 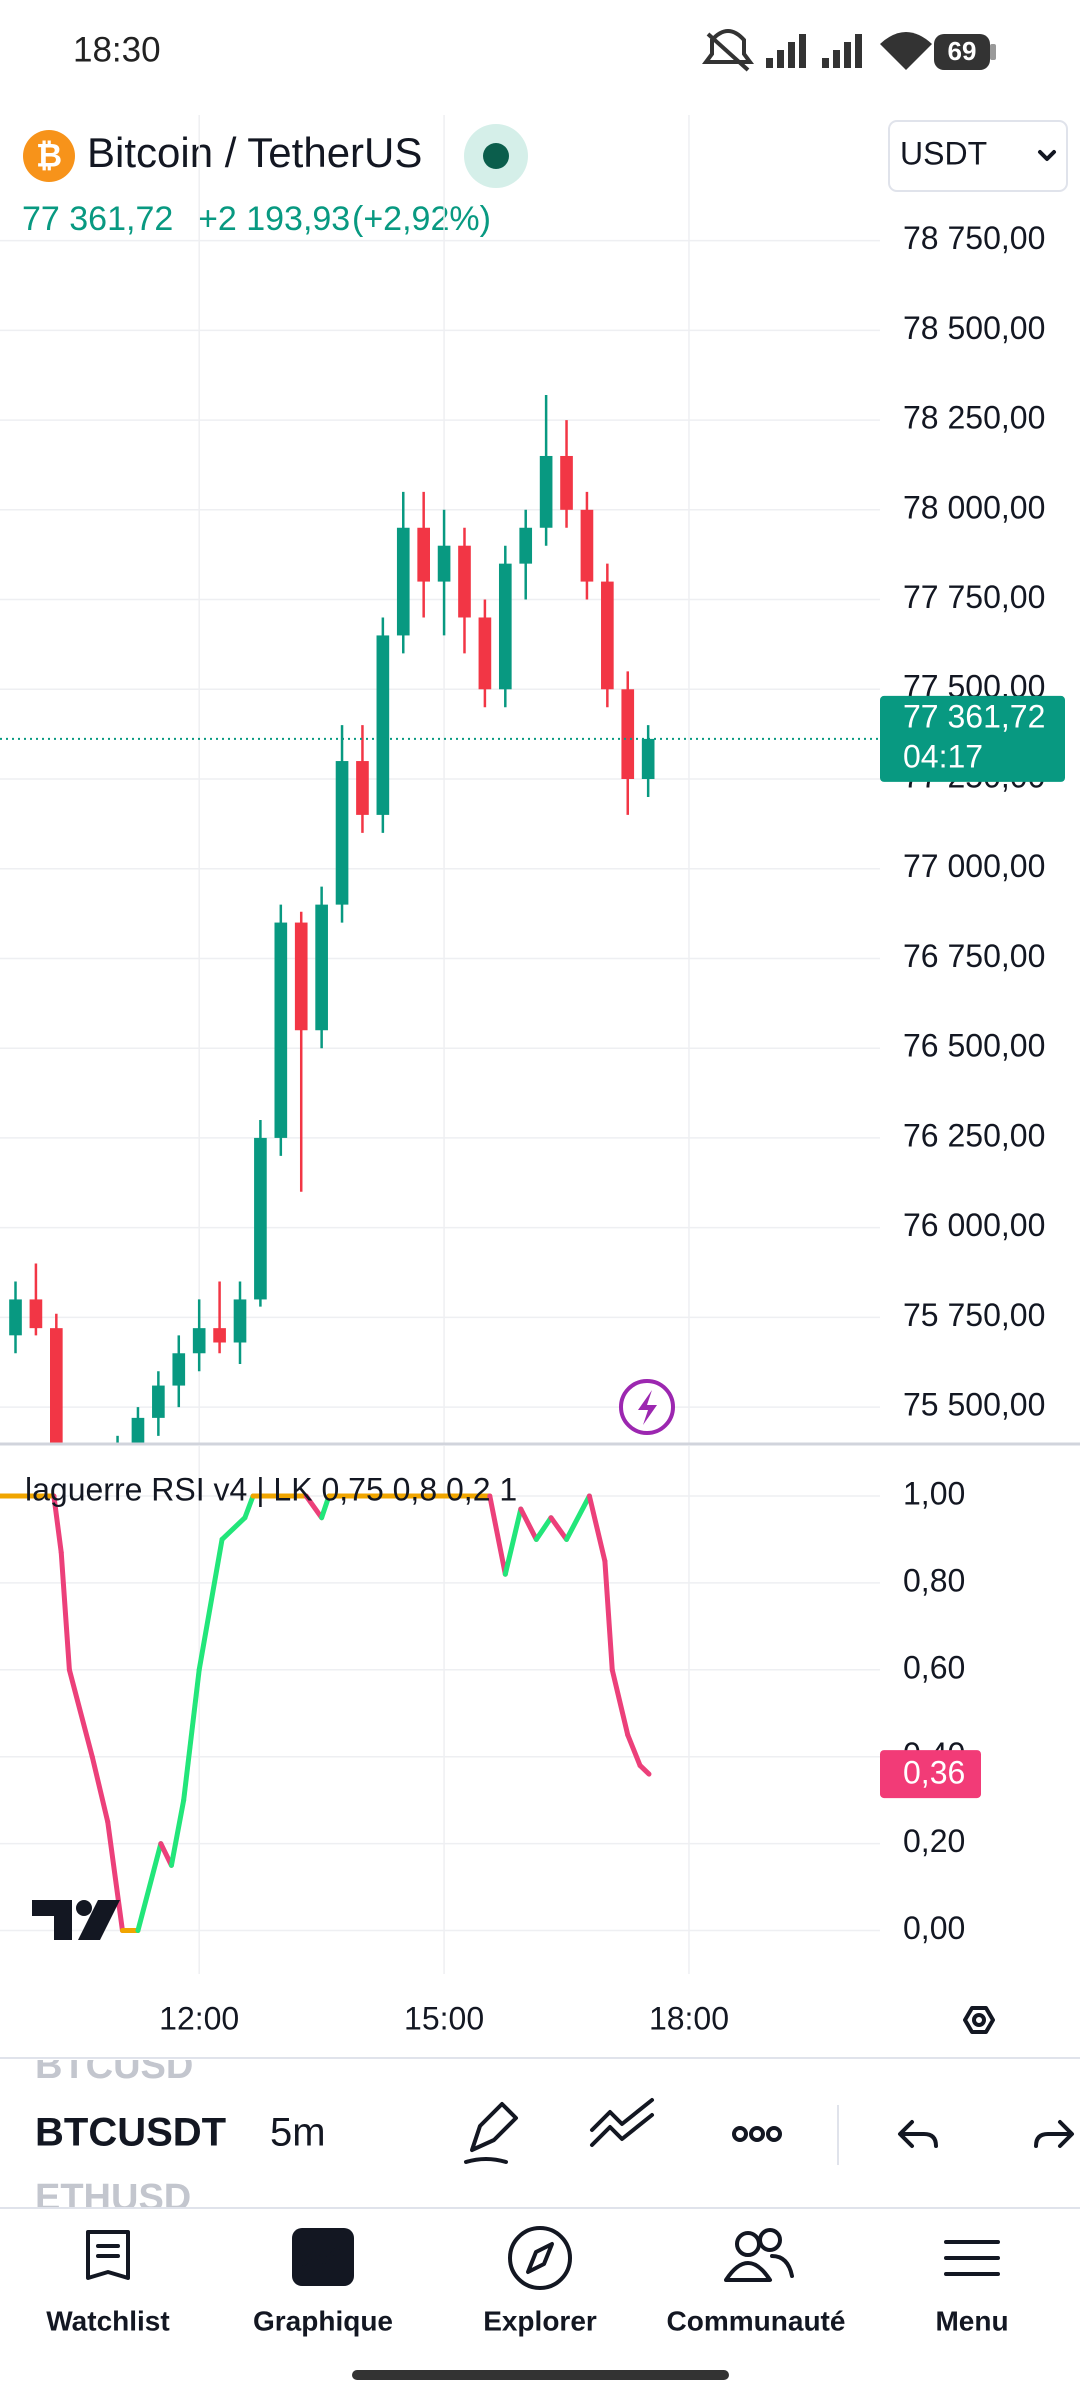 I want to click on last-price-badge, so click(x=972, y=738).